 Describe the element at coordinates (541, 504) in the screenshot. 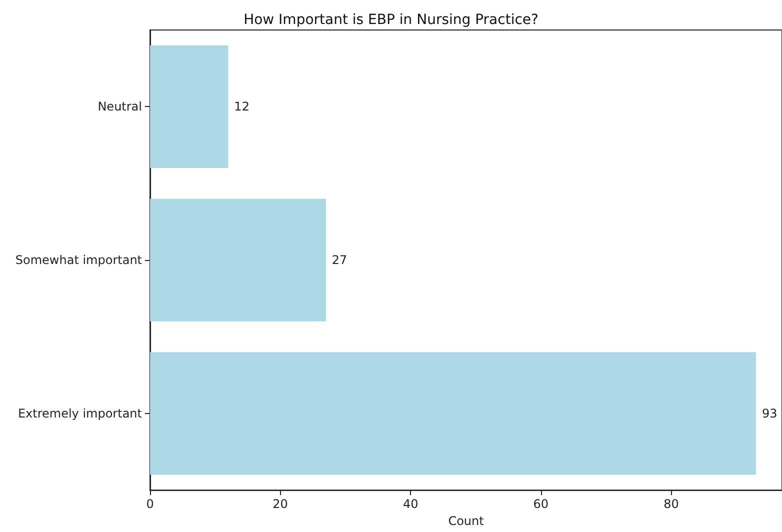

I see `x-tick-label: 60` at that location.